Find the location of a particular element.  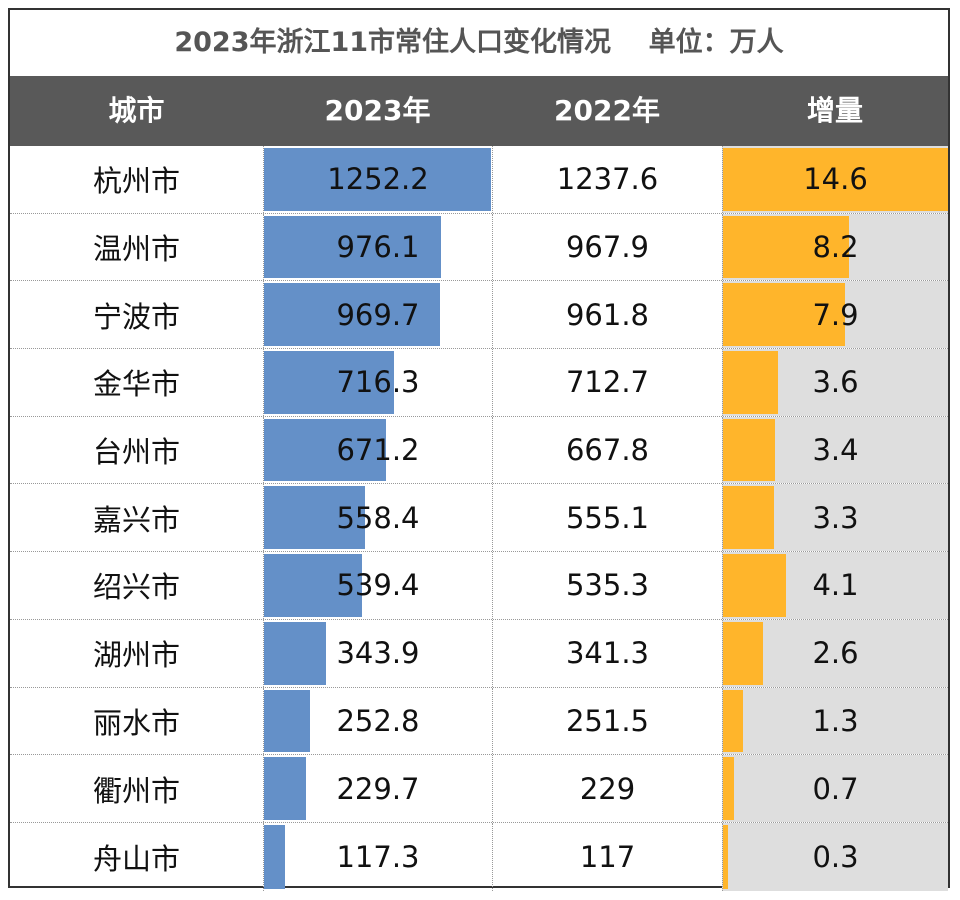

city-cell-value: 丽水市 is located at coordinates (136, 722).